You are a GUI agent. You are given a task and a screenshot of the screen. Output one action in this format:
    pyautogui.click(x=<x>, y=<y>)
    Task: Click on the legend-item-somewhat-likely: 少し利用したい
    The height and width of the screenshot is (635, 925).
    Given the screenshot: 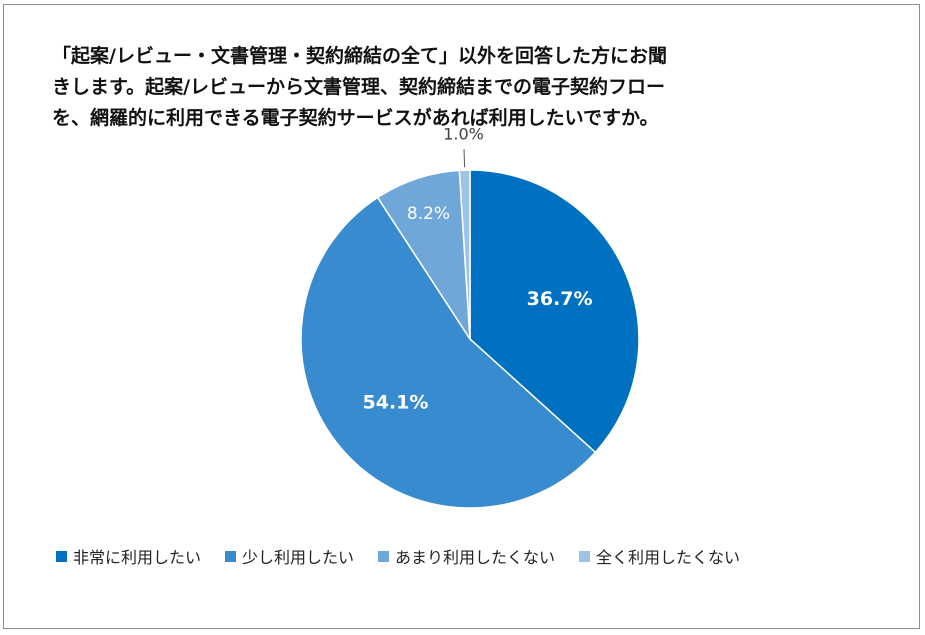 What is the action you would take?
    pyautogui.click(x=289, y=556)
    